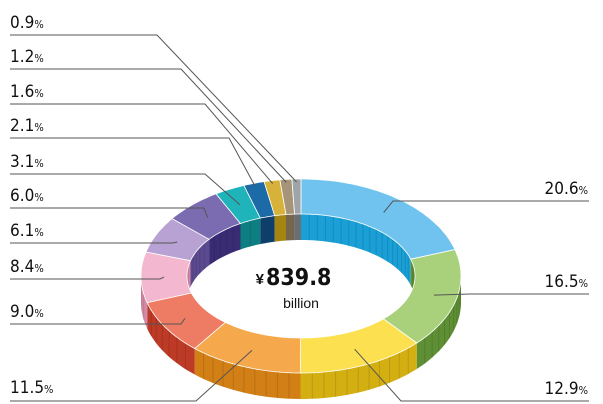  I want to click on slice-label-5: 8.4%, so click(27, 267).